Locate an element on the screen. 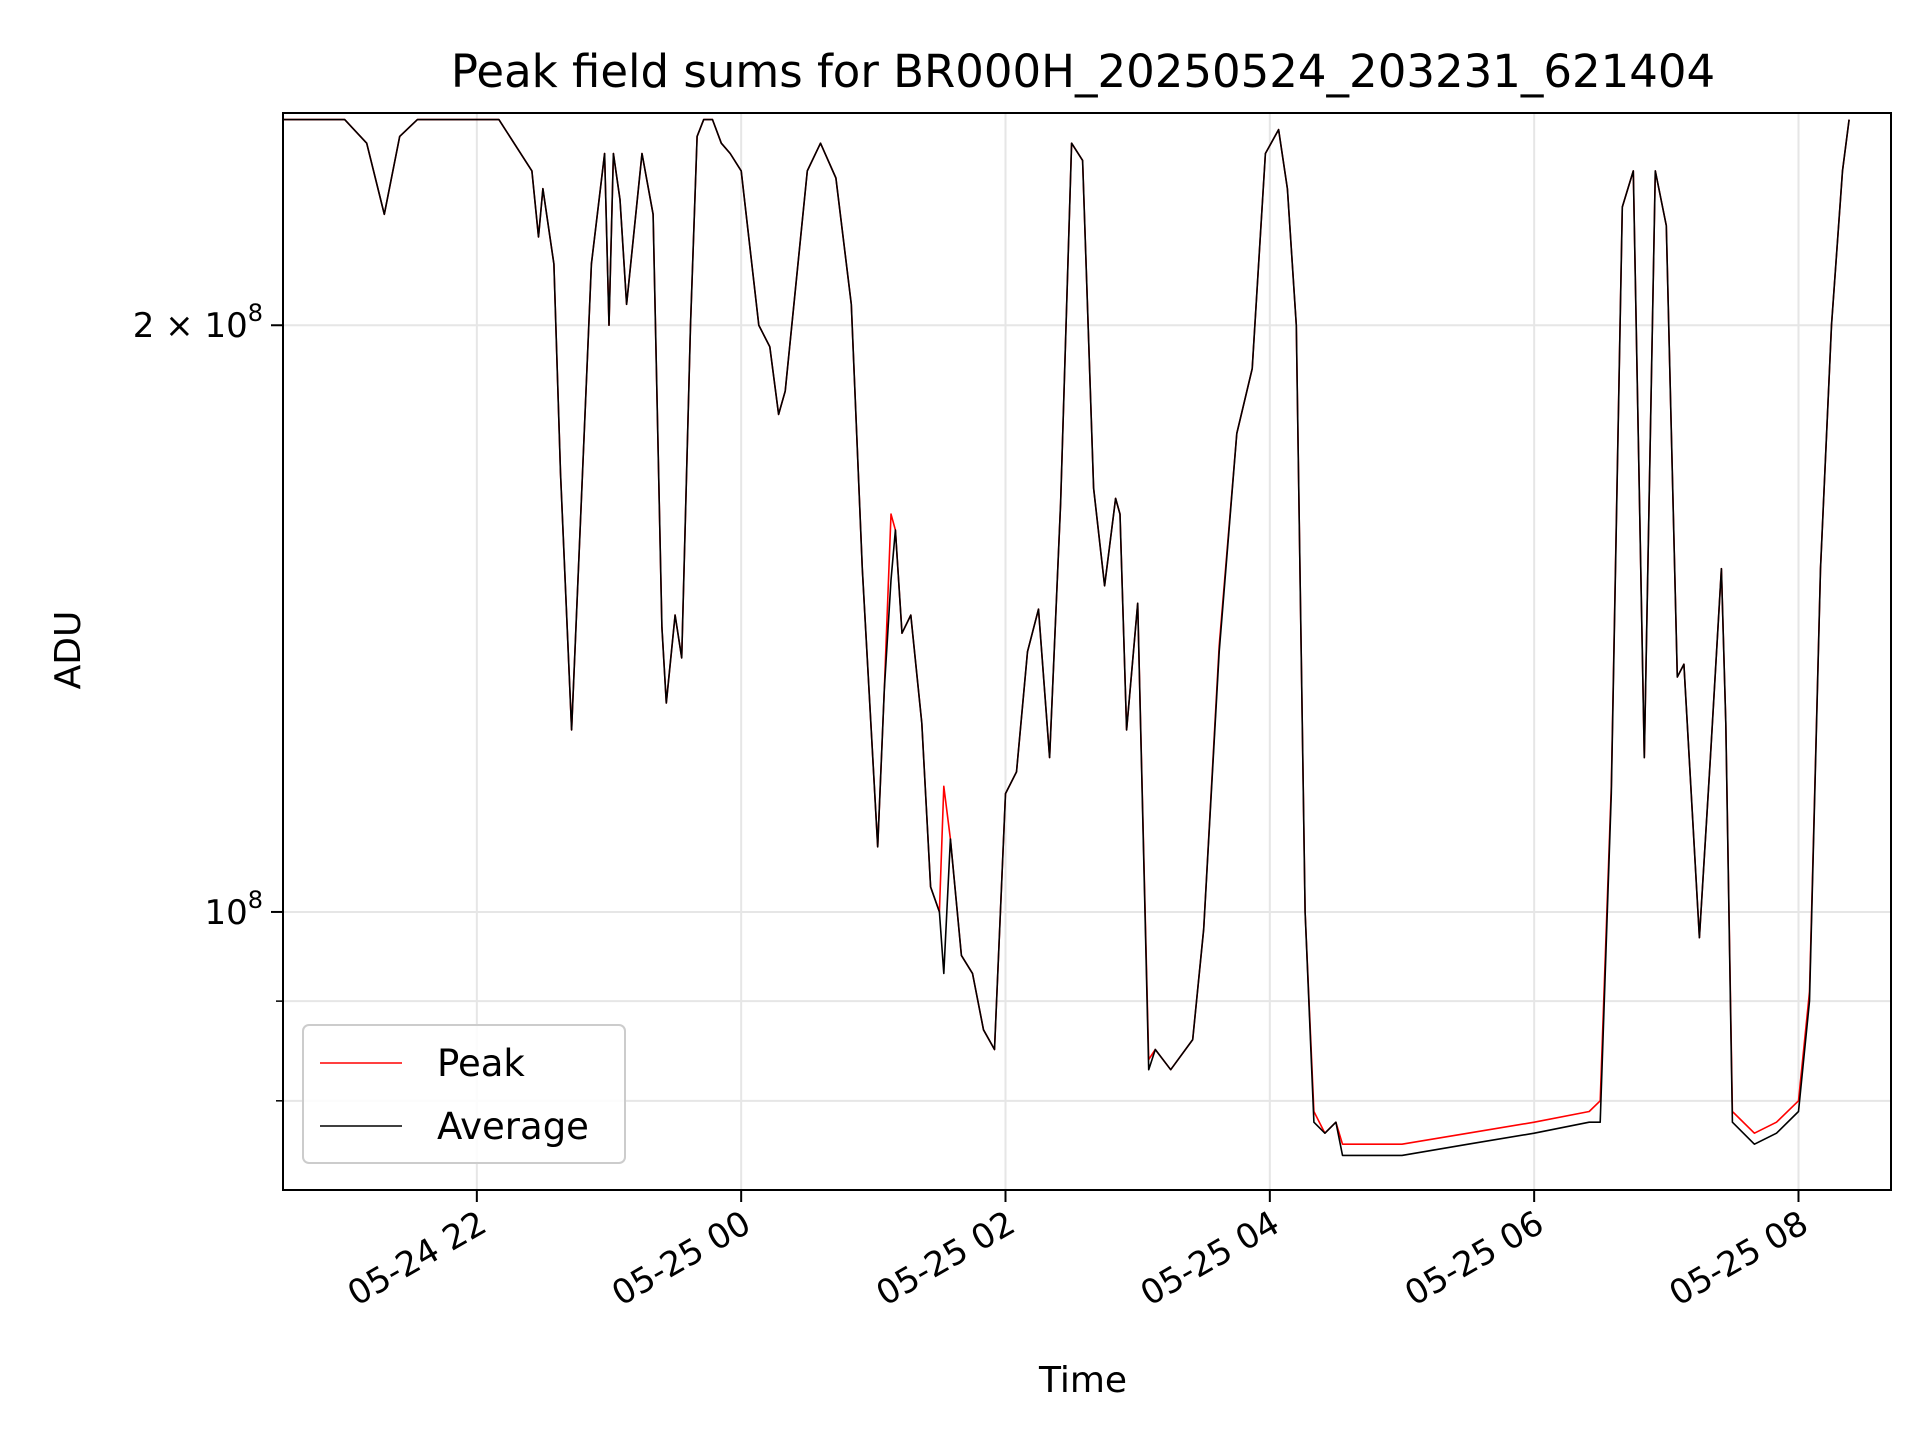 The height and width of the screenshot is (1440, 1920). x-axis-label: Time is located at coordinates (1082, 1380).